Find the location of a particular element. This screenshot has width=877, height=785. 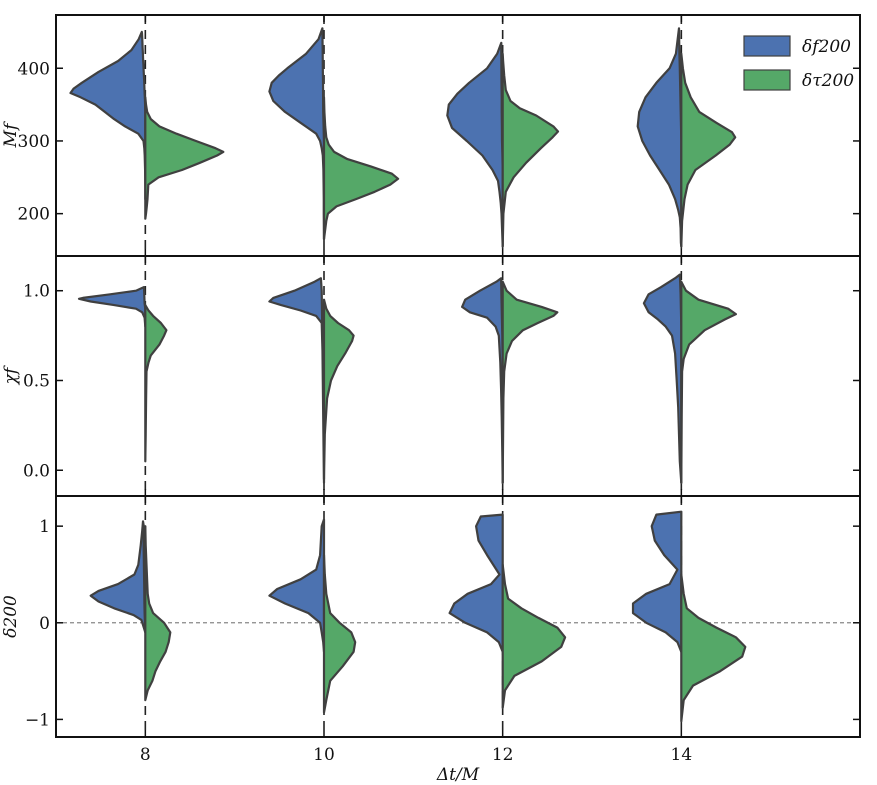

legend-label-df200: δf200 is located at coordinates (826, 47).